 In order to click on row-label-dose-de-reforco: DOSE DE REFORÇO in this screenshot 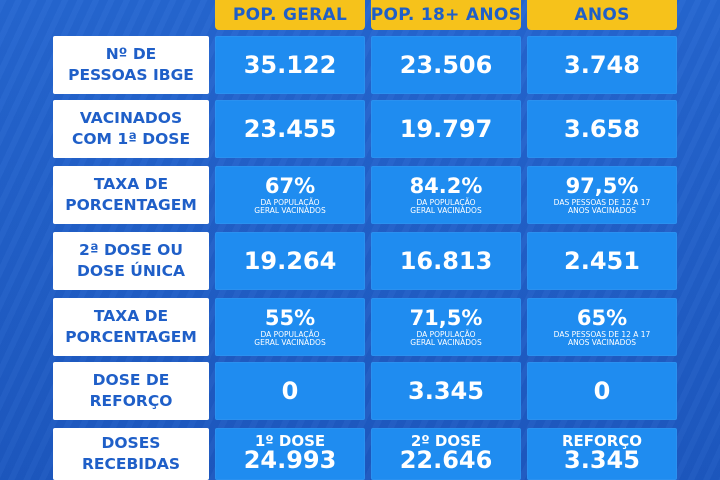, I will do `click(131, 391)`.